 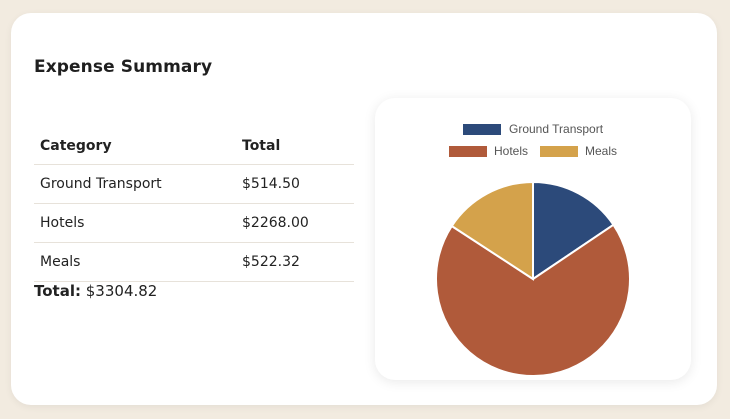 I want to click on page-title: Expense Summary, so click(x=123, y=67).